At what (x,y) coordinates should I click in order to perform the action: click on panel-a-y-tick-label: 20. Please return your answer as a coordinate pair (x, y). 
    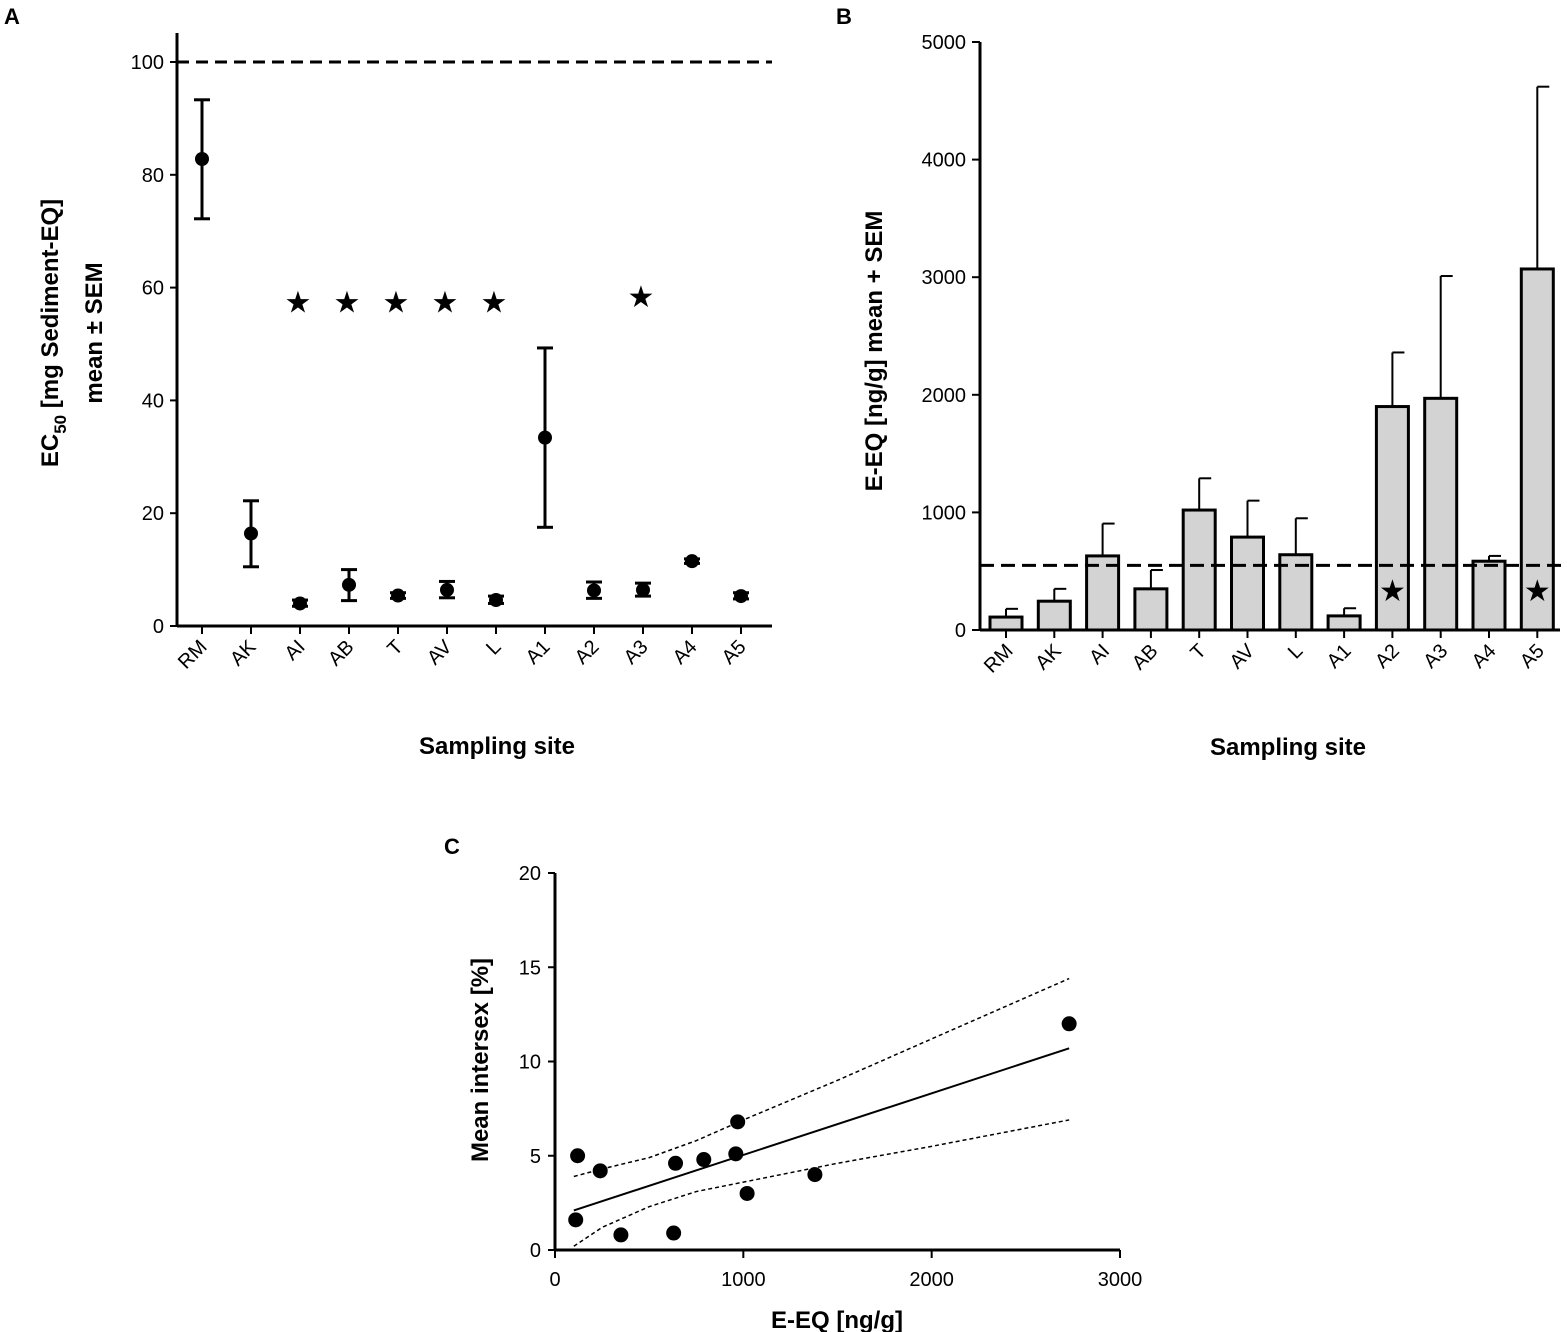
    Looking at the image, I should click on (153, 514).